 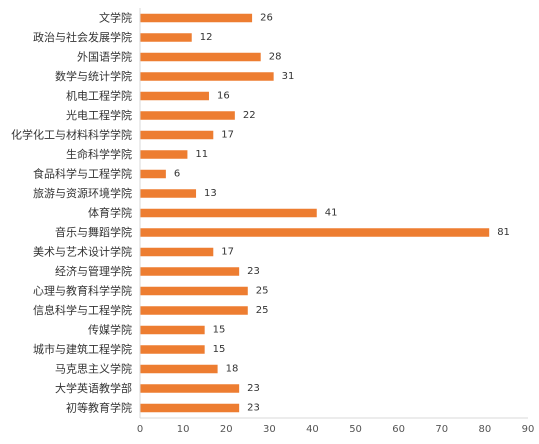 I want to click on category-label: 美术与艺术设计学院, so click(x=82, y=252).